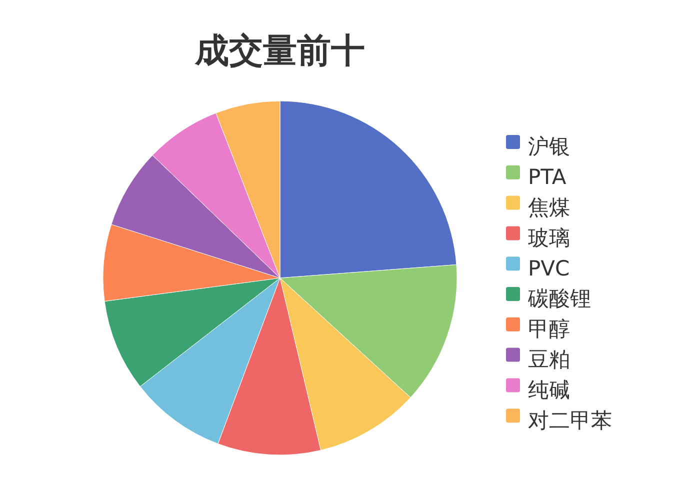 Image resolution: width=700 pixels, height=500 pixels. Describe the element at coordinates (549, 268) in the screenshot. I see `legend-label: PVC` at that location.